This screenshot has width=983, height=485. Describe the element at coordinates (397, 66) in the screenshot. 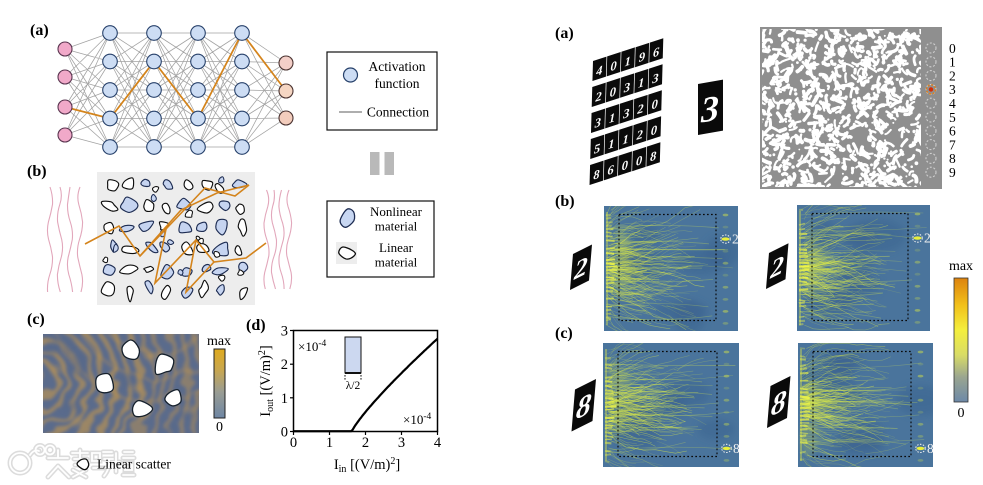

I see `svg-text: Activation` at that location.